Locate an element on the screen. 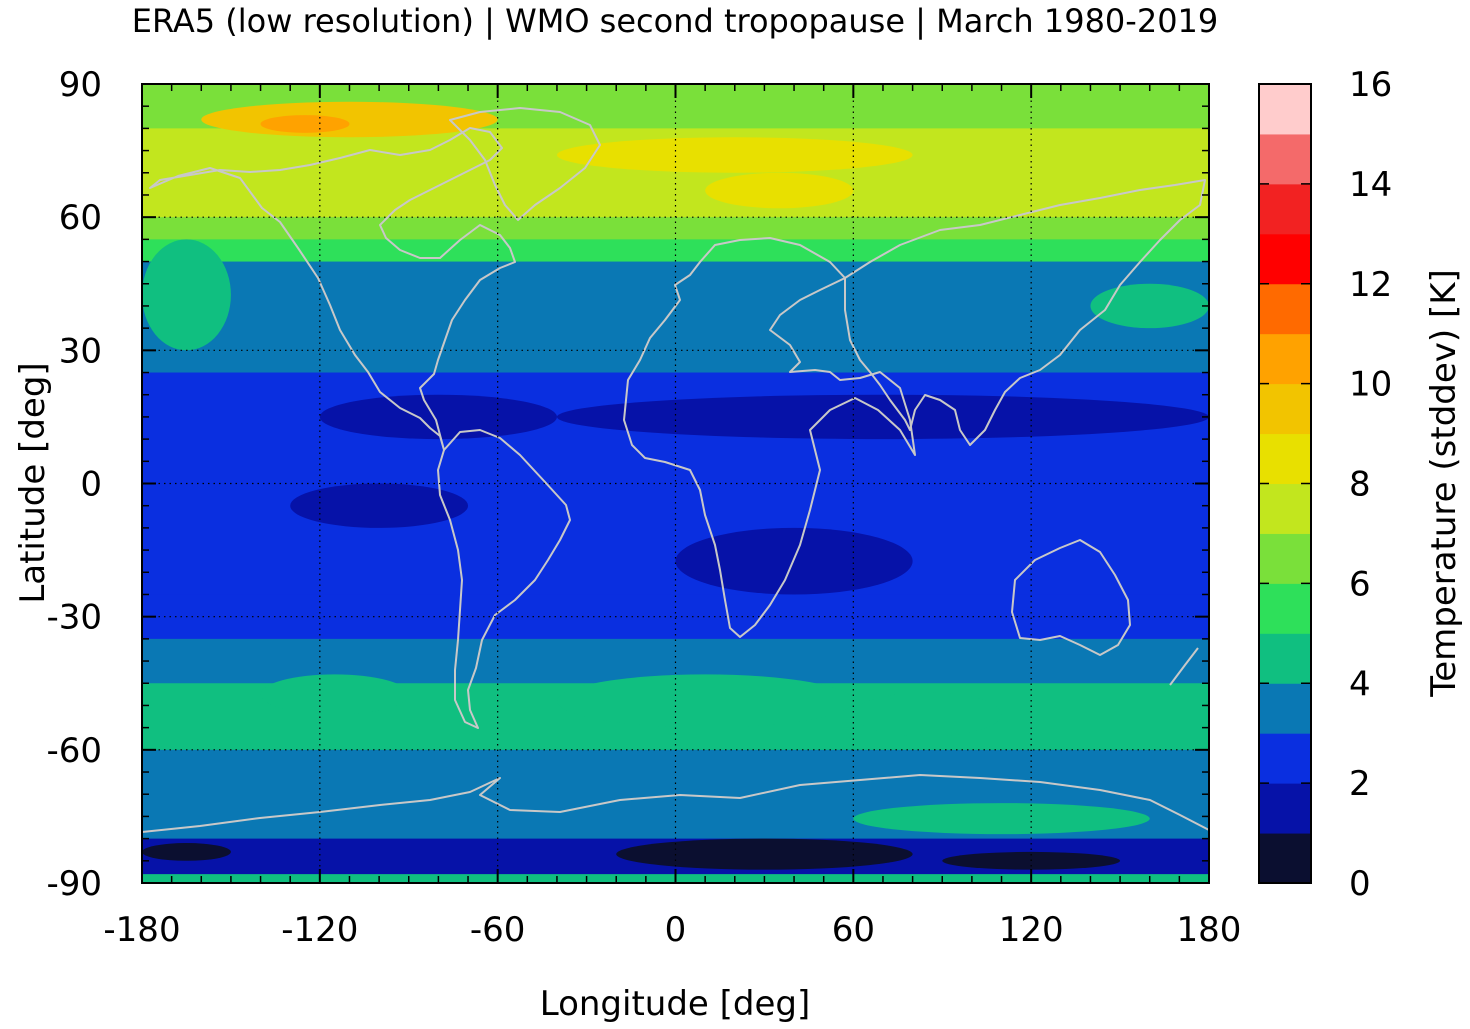 This screenshot has height=1029, width=1470. colorbar-tick-label: 8 is located at coordinates (1360, 485).